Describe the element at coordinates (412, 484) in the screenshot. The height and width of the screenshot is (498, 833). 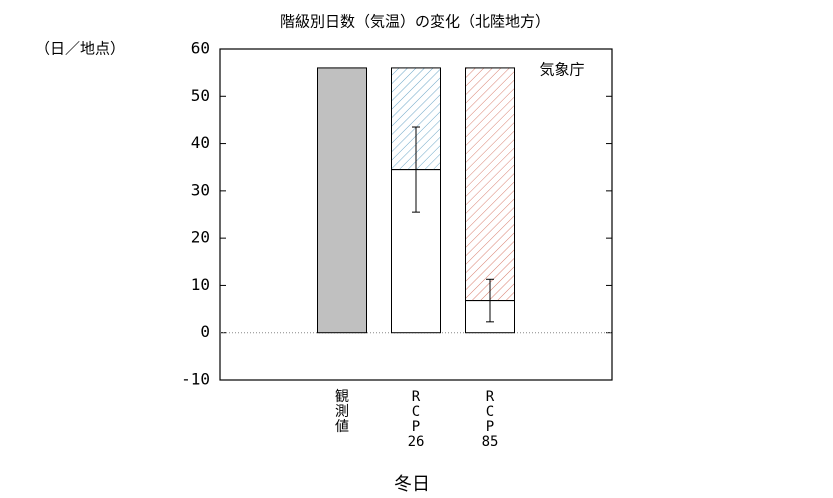
I see `x-label: 冬日` at that location.